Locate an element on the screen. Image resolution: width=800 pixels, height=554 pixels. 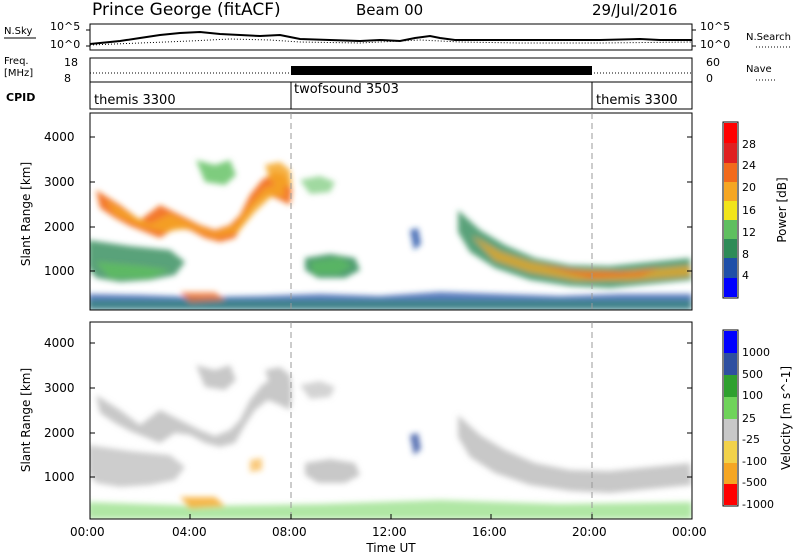
freq-tick-8: 8 is located at coordinates (67, 78).